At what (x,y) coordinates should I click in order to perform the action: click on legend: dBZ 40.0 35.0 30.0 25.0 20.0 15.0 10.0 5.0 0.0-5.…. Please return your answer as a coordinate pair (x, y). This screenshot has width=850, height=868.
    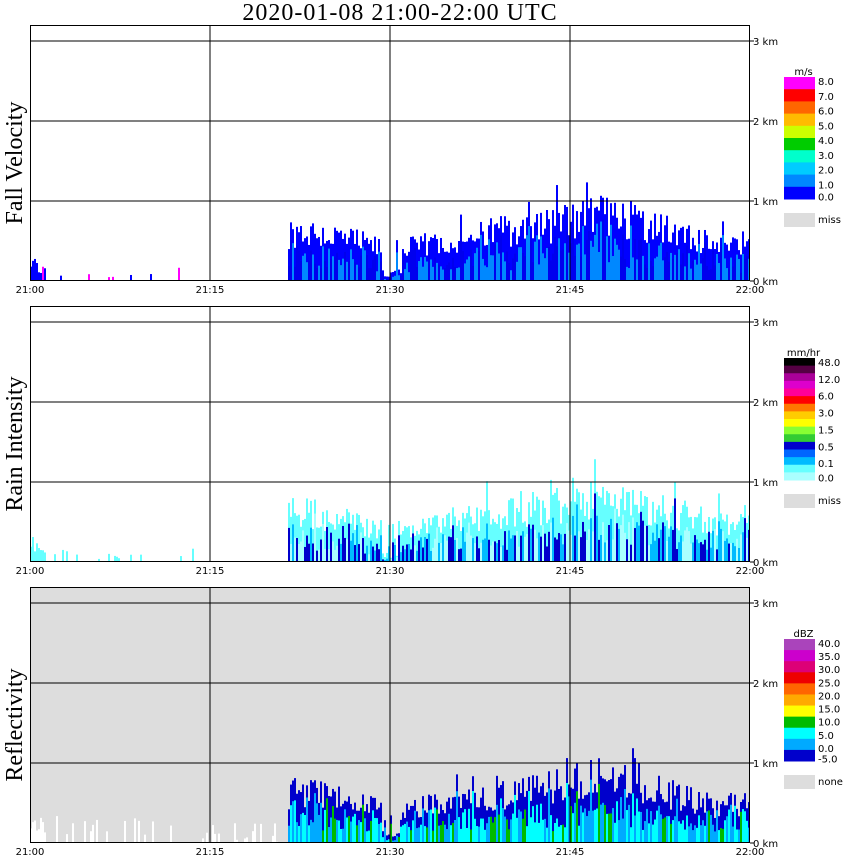
    Looking at the image, I should click on (813, 709).